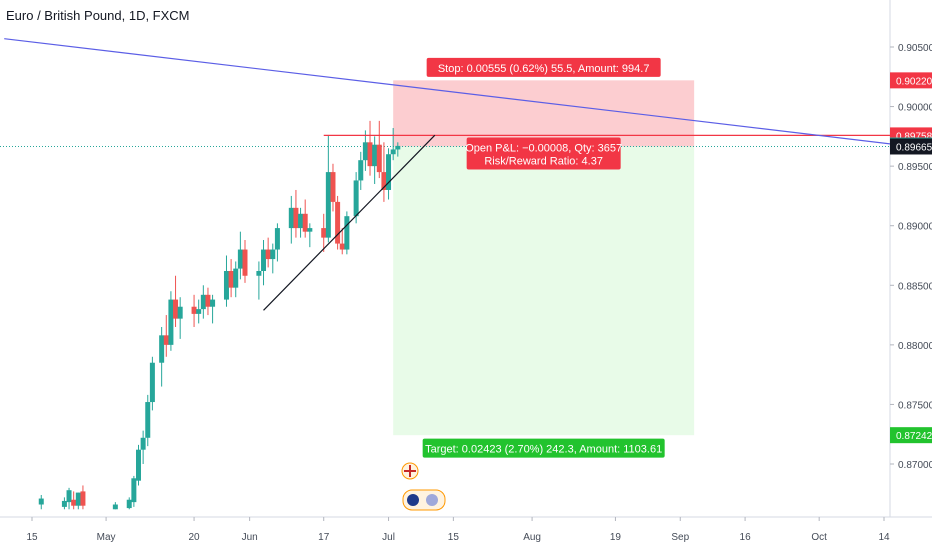 The image size is (932, 550). I want to click on y-tick-label: 0.87500, so click(915, 405).